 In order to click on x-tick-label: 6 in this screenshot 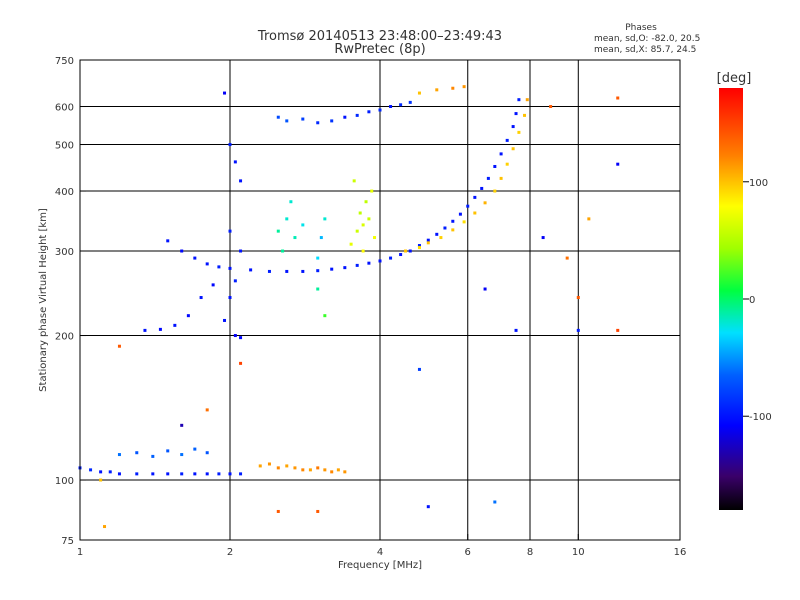, I will do `click(468, 552)`.